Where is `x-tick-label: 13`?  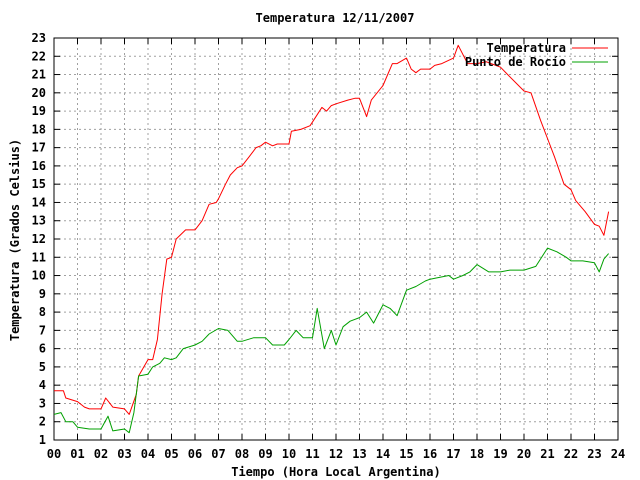 x-tick-label: 13 is located at coordinates (359, 454).